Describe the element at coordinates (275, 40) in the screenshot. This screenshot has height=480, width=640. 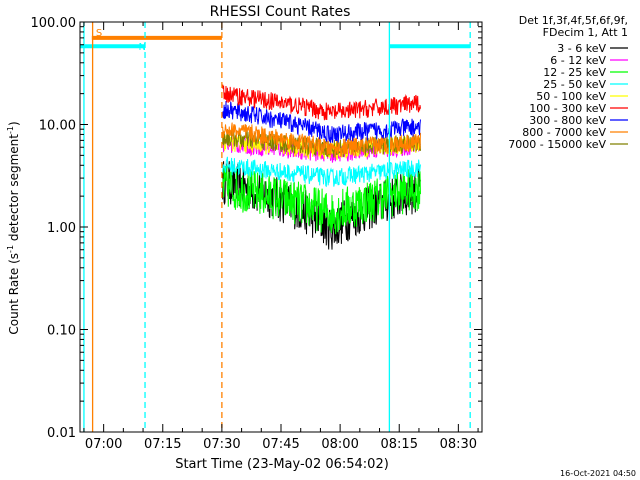
I see `flags-layer: SN` at that location.